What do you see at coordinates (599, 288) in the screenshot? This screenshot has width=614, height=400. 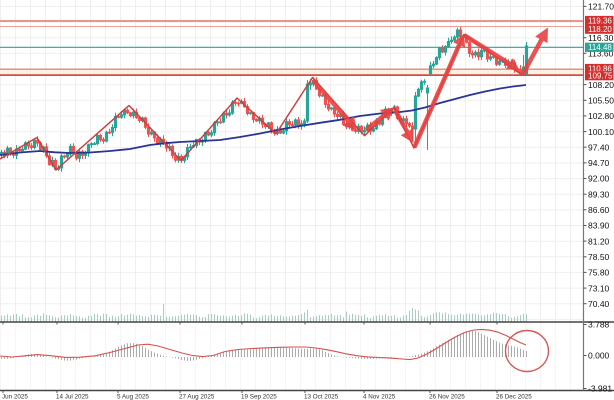 I see `svg-text: 73.10` at bounding box center [599, 288].